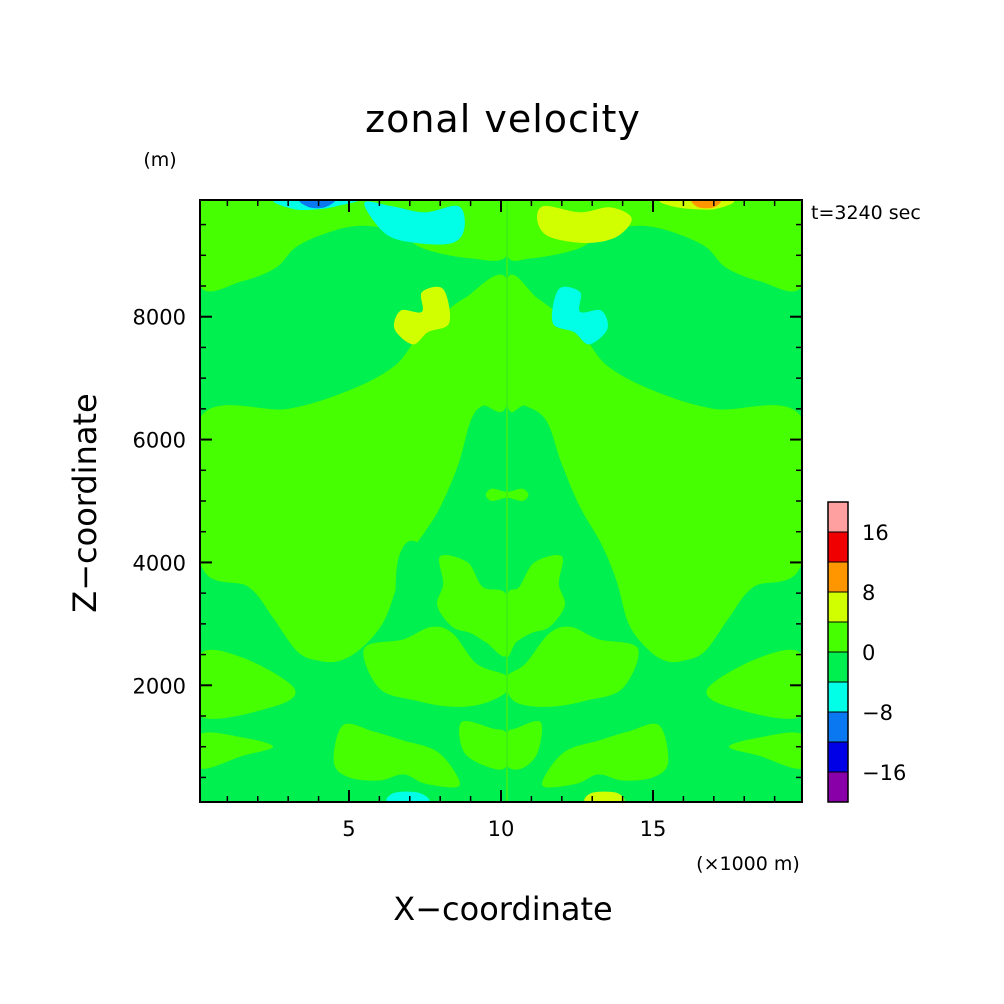 The image size is (1004, 1004). I want to click on x-tick-label: 10, so click(501, 829).